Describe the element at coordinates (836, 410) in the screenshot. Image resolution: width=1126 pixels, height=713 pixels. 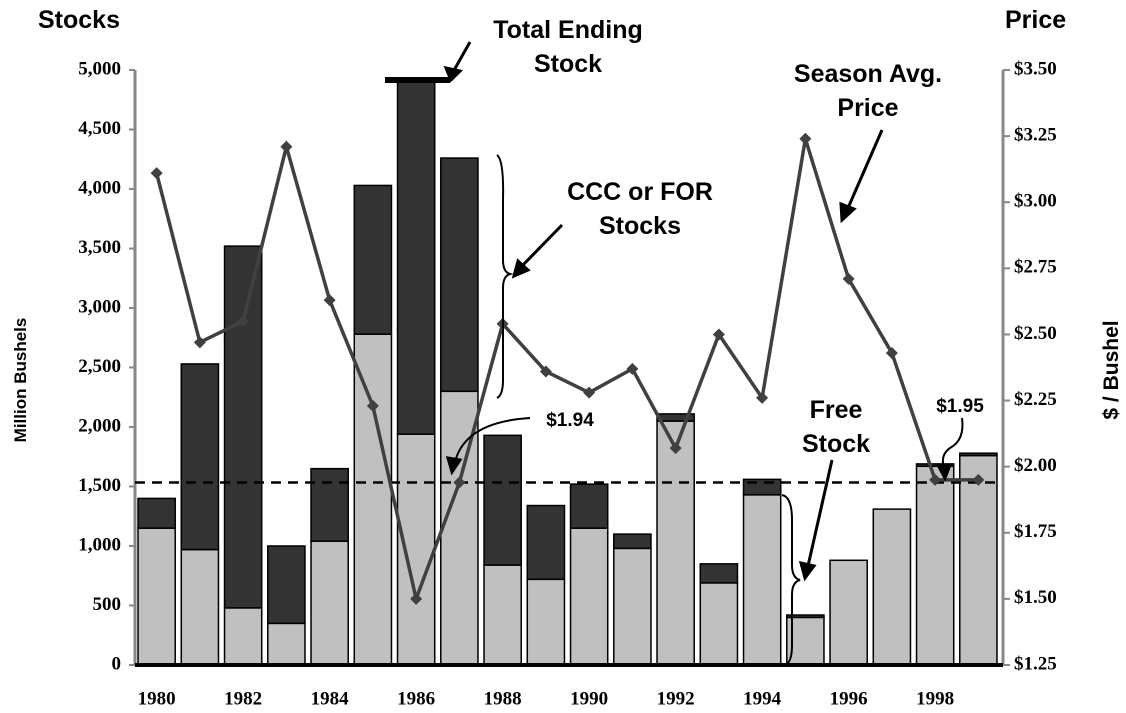
I see `annotation-line: Free` at that location.